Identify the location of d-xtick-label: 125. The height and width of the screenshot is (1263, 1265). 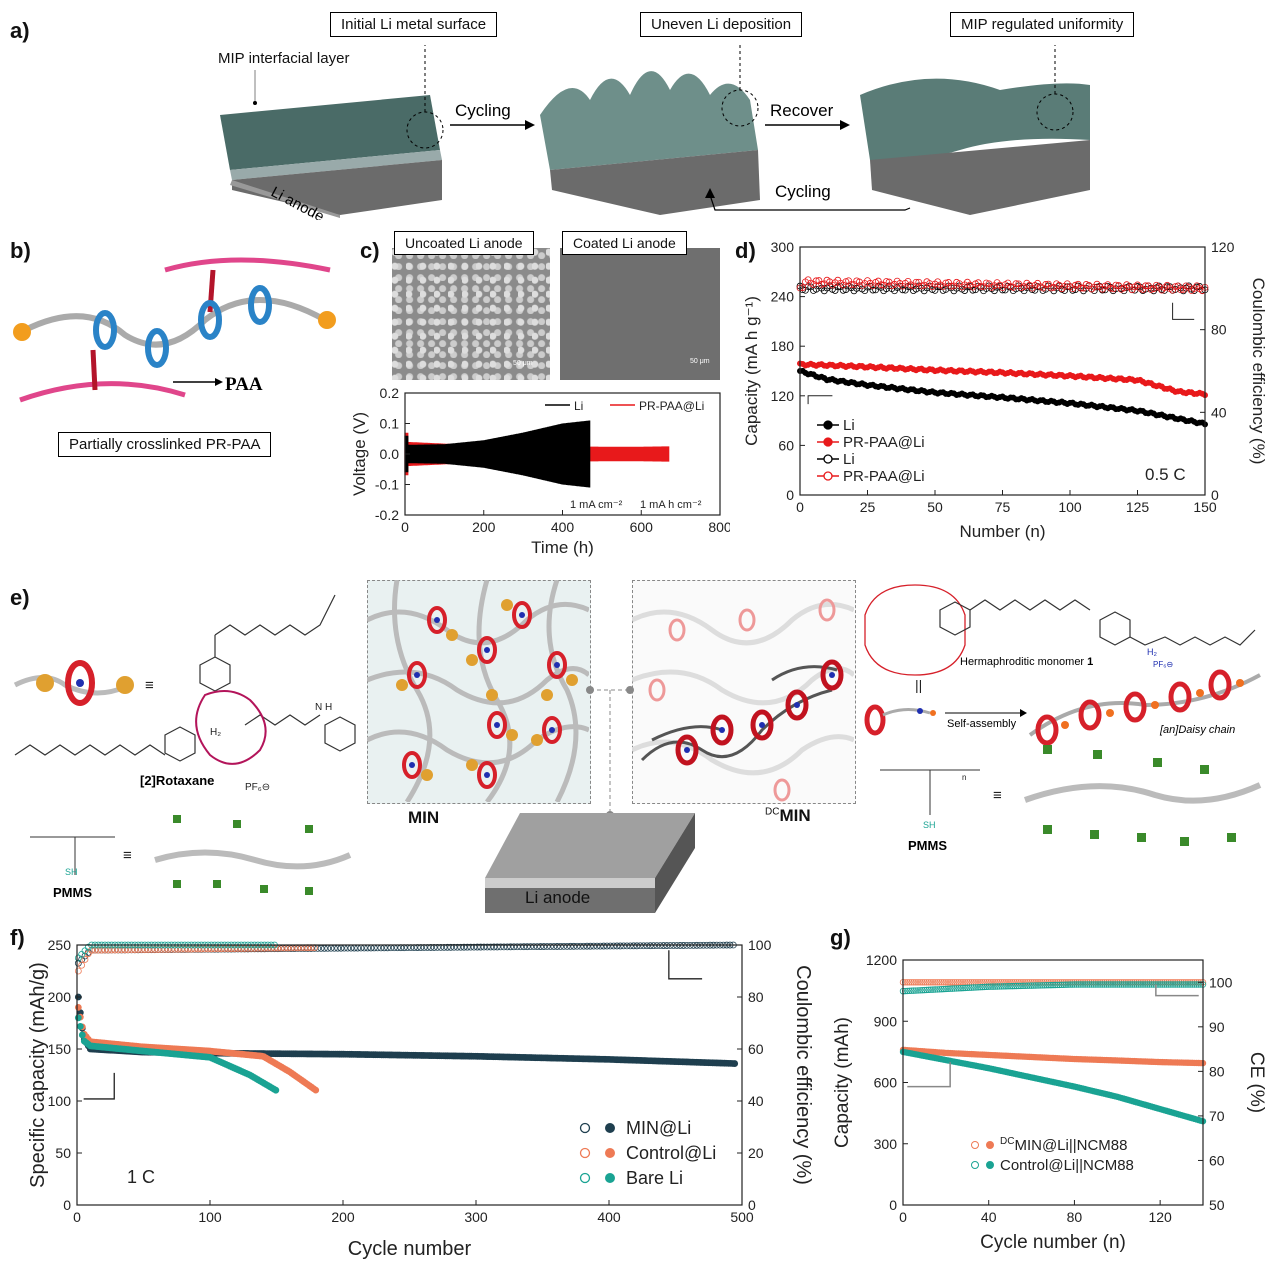
(1138, 507).